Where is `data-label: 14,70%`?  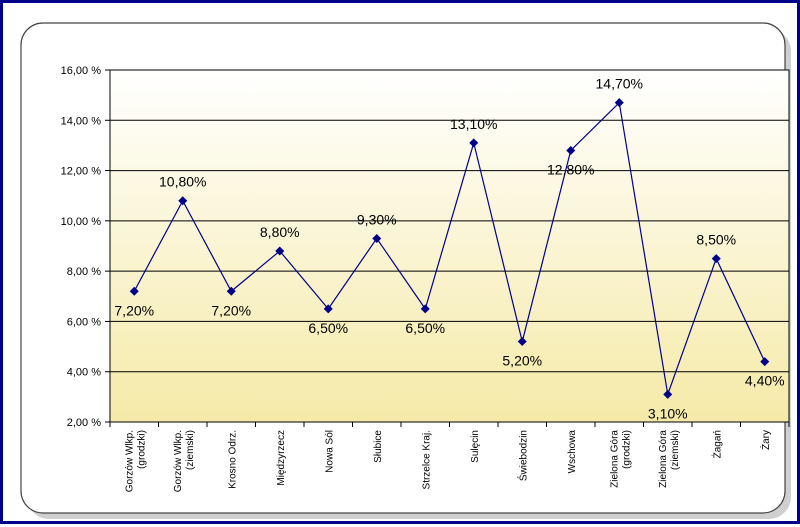 data-label: 14,70% is located at coordinates (619, 84).